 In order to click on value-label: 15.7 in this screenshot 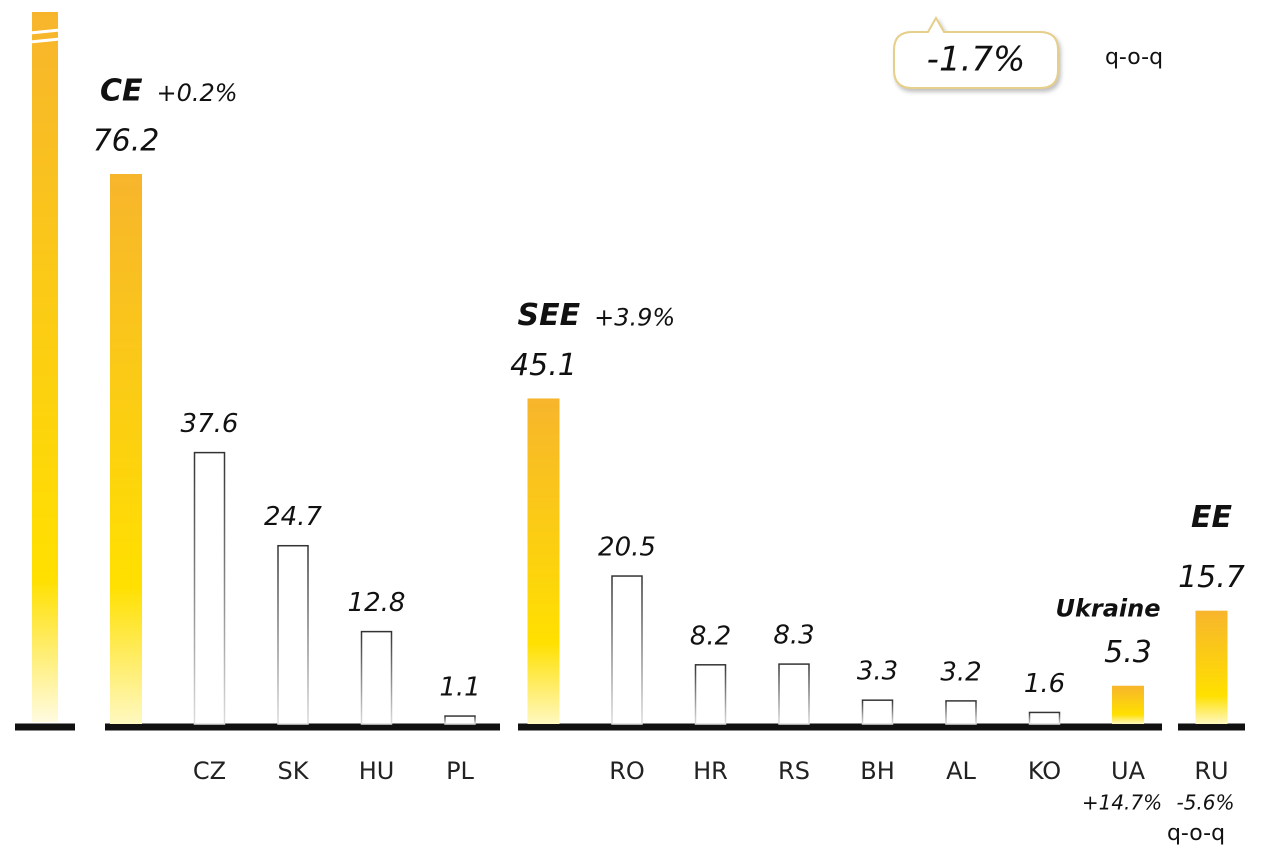, I will do `click(1211, 577)`.